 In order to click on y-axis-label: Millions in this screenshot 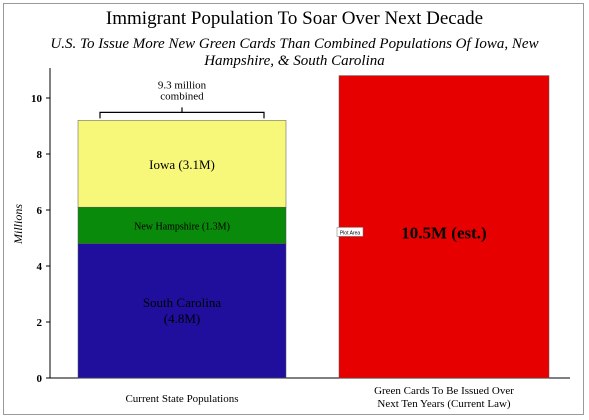, I will do `click(18, 224)`.